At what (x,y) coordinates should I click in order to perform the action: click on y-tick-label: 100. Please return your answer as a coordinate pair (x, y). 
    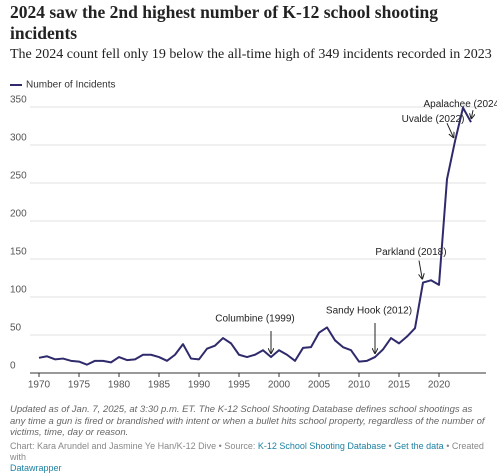
    Looking at the image, I should click on (18, 290).